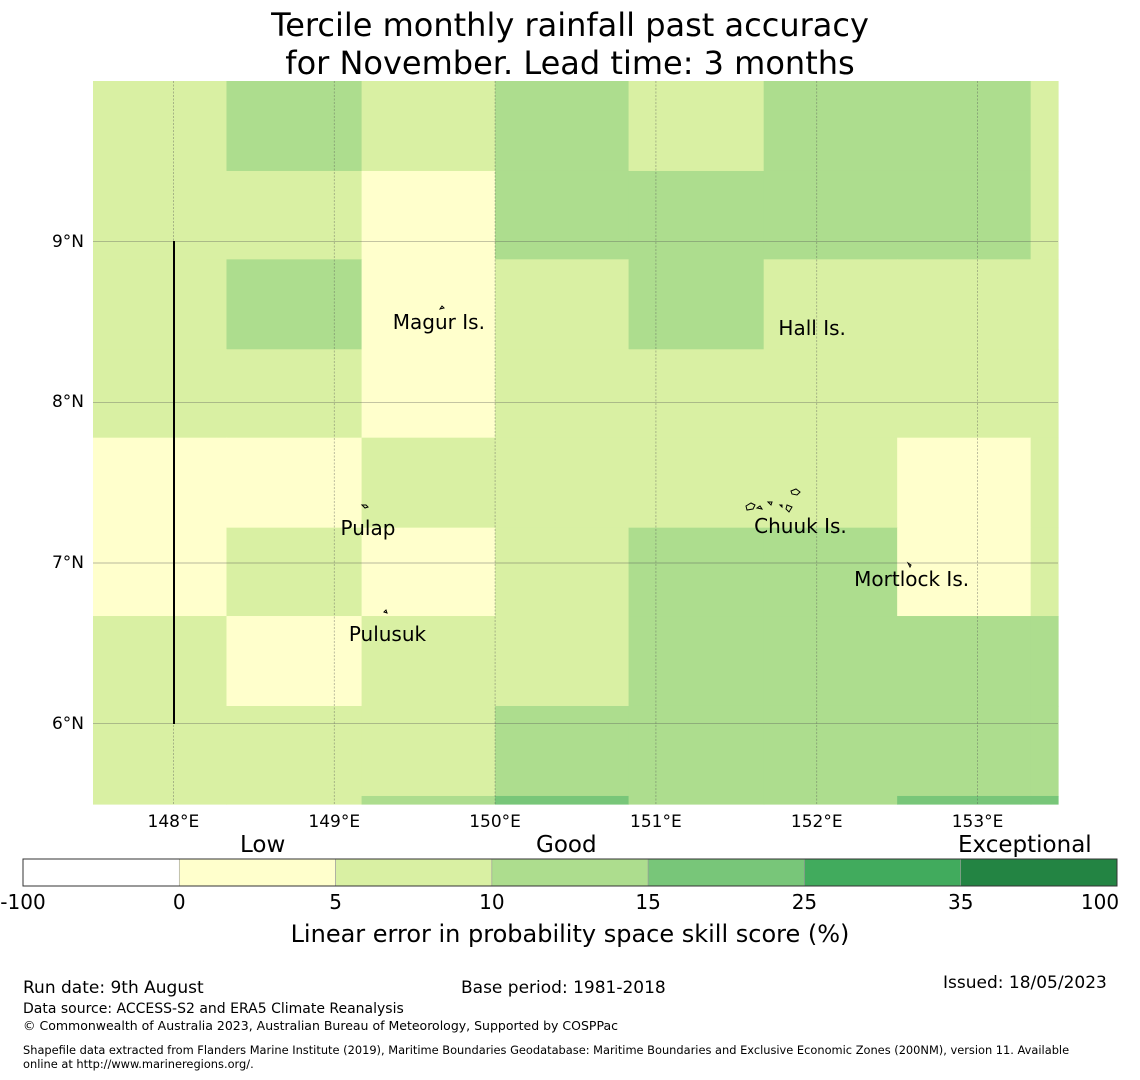 The width and height of the screenshot is (1140, 1080). What do you see at coordinates (67, 723) in the screenshot?
I see `latitude-tick-label: 6°N` at bounding box center [67, 723].